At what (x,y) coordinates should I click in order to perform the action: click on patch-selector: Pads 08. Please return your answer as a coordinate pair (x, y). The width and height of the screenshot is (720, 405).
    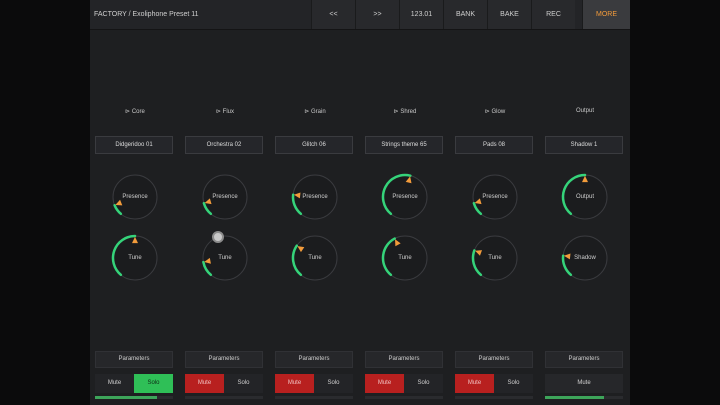
    Looking at the image, I should click on (494, 145).